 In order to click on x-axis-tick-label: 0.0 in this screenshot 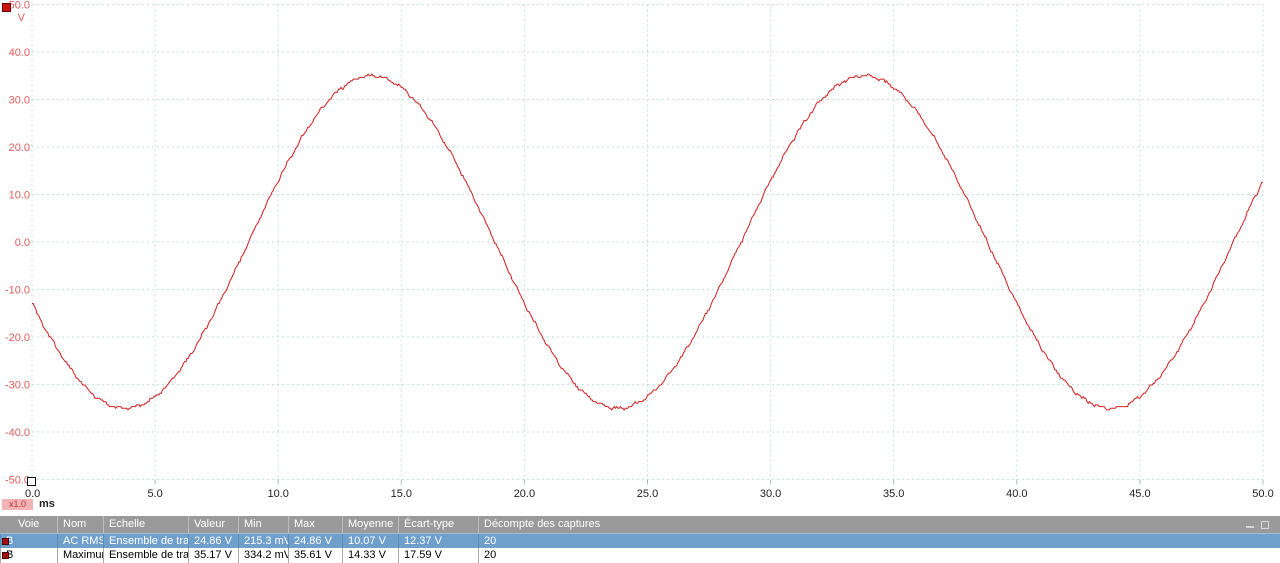, I will do `click(32, 494)`.